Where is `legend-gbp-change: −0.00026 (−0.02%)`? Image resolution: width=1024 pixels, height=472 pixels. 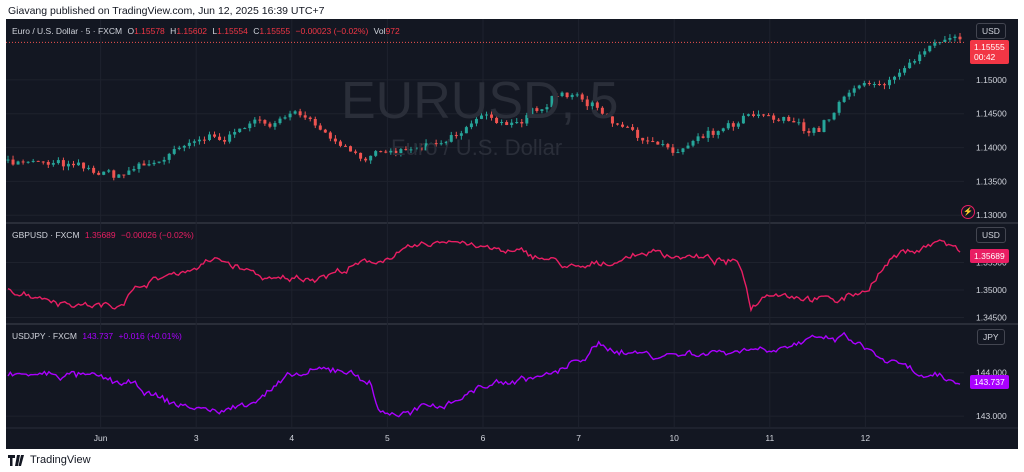
legend-gbp-change: −0.00026 (−0.02%) is located at coordinates (157, 235).